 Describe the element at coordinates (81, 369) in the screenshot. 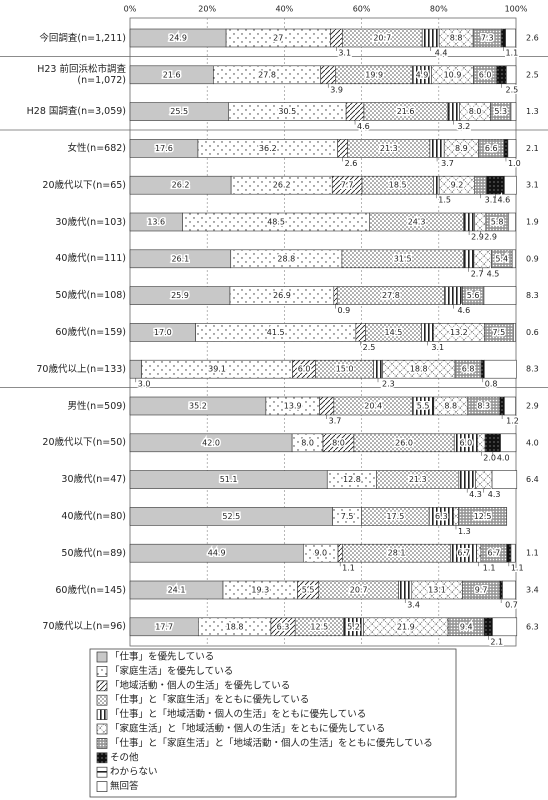

I see `row-label: 70歳代以上(n=133)` at that location.